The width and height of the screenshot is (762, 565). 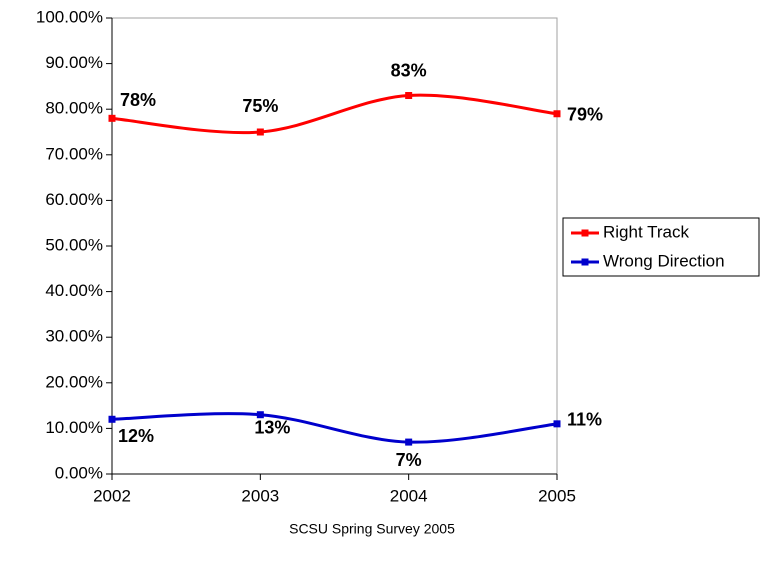 What do you see at coordinates (272, 427) in the screenshot?
I see `data-label: 13%` at bounding box center [272, 427].